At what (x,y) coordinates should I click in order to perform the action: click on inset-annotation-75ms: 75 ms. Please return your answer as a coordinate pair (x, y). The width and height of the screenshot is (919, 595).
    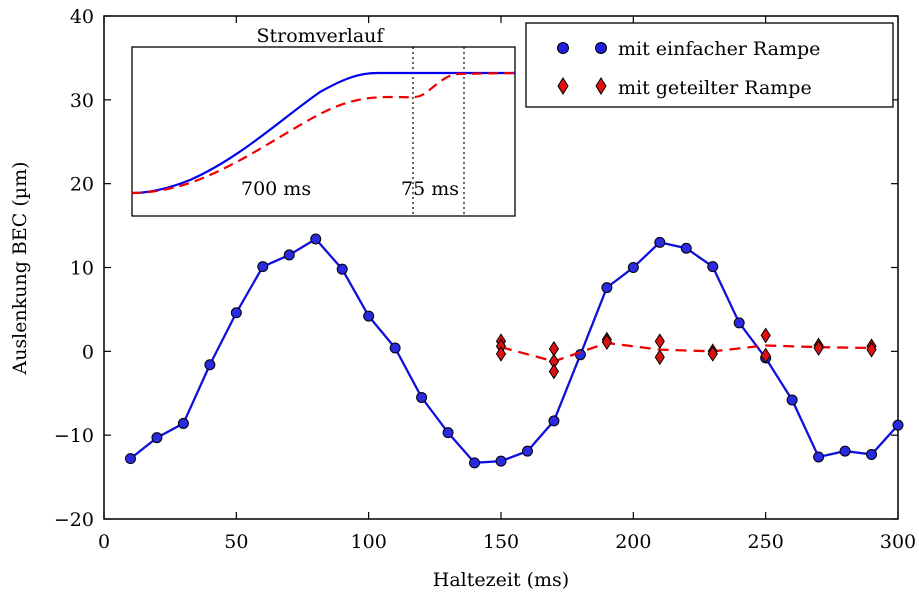
    Looking at the image, I should click on (430, 189).